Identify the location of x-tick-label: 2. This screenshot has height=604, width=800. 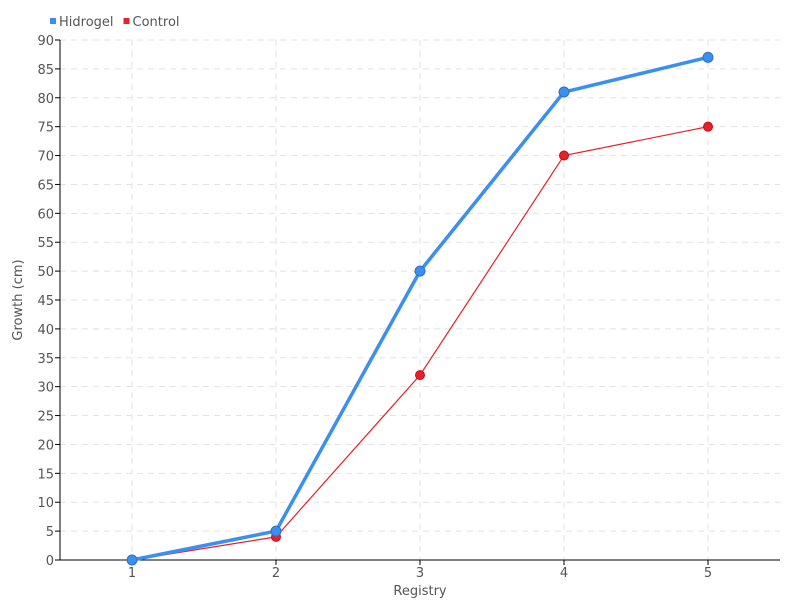
(276, 573).